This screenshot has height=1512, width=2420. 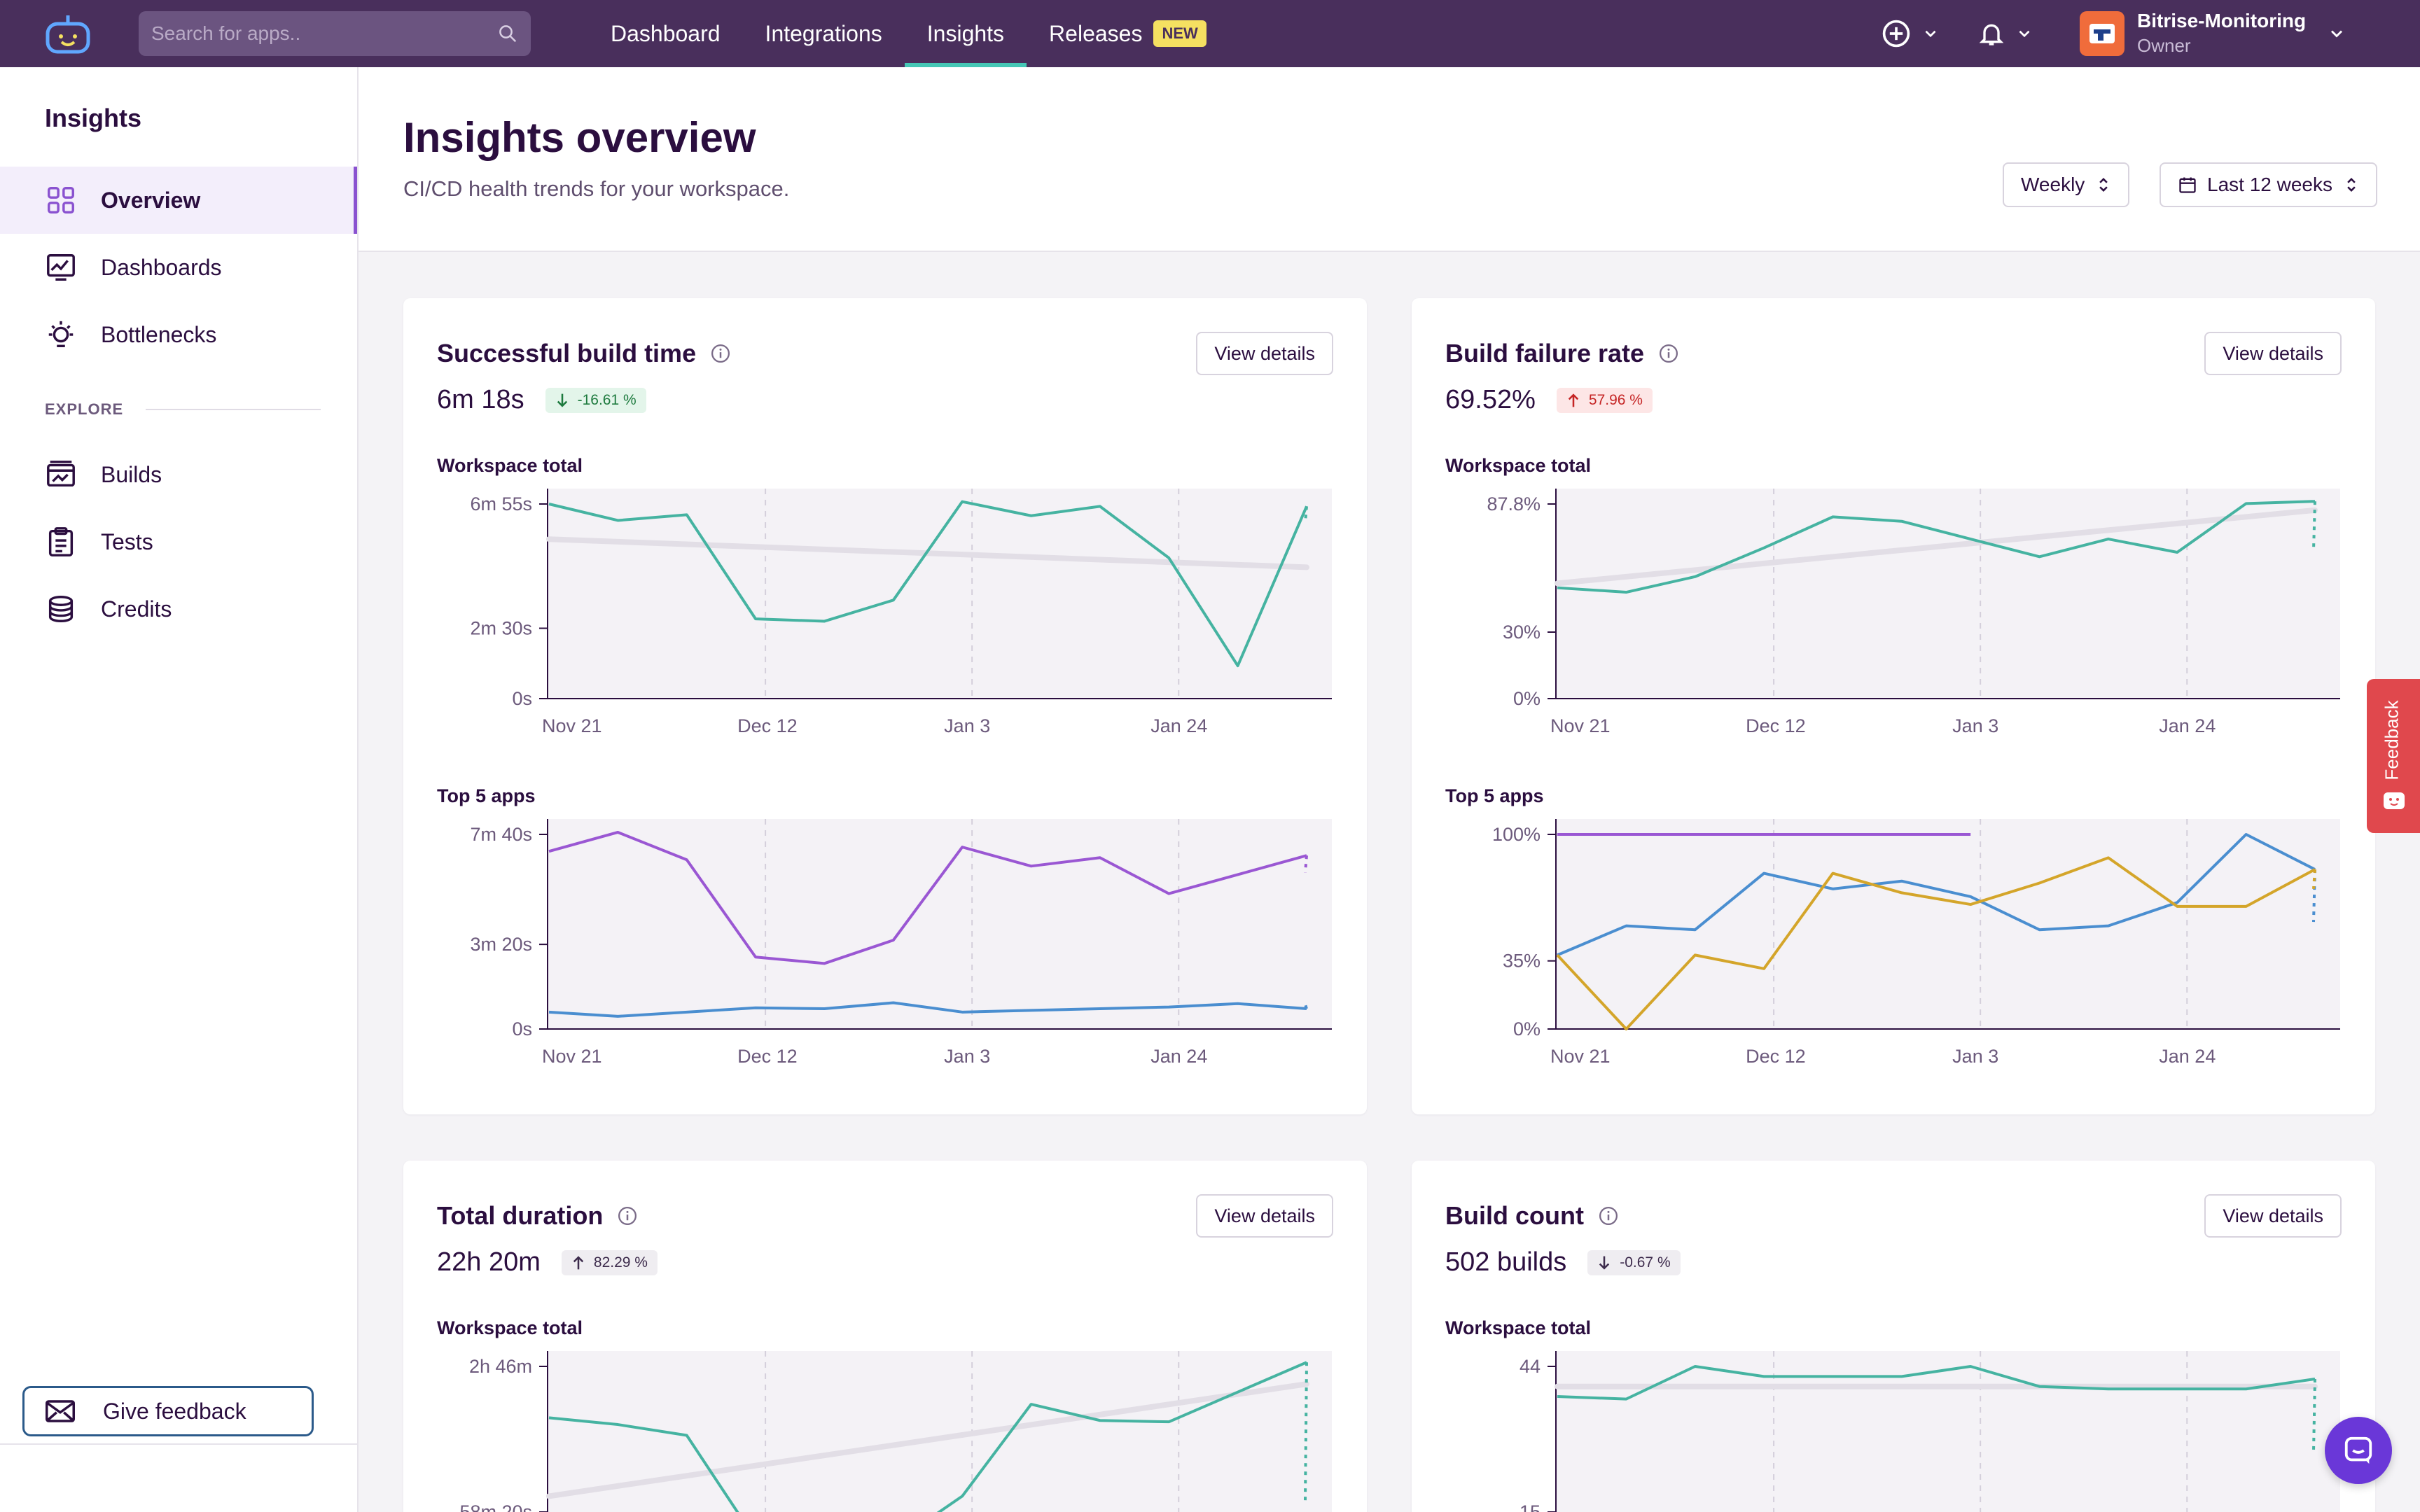 I want to click on bitrise-logo-icon, so click(x=67, y=34).